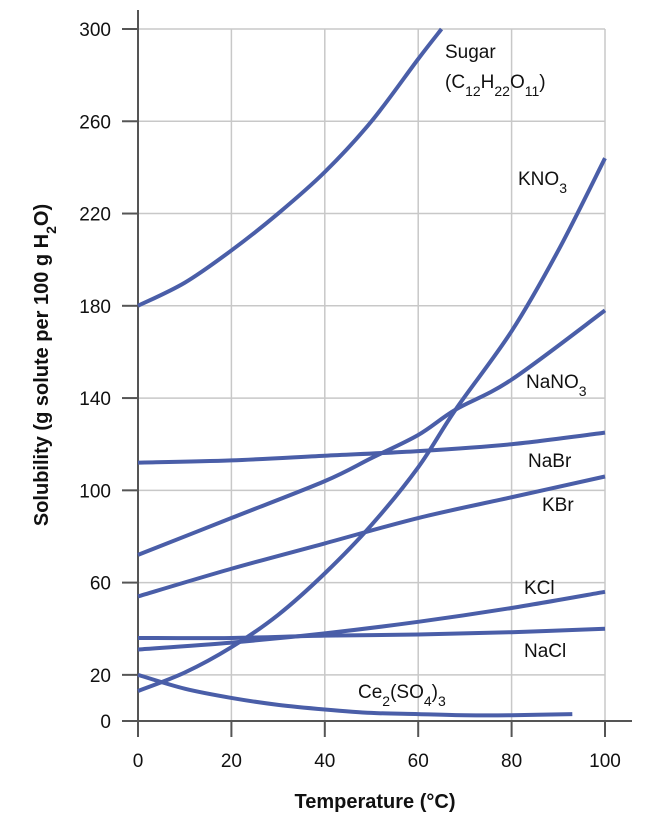 This screenshot has width=650, height=821. Describe the element at coordinates (95, 30) in the screenshot. I see `y-tick-label: 300` at that location.